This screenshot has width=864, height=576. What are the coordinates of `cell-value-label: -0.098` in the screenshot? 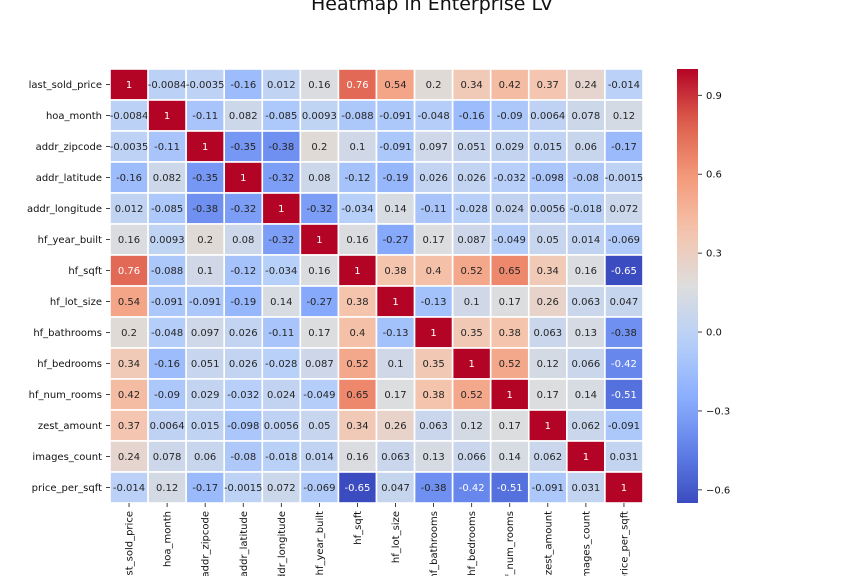 It's located at (243, 426).